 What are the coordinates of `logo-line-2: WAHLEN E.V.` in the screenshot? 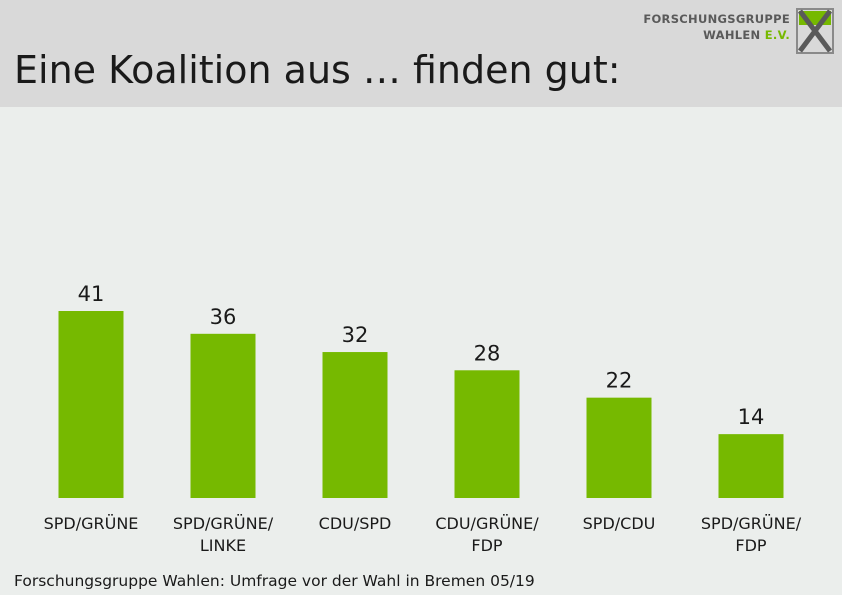 It's located at (716, 35).